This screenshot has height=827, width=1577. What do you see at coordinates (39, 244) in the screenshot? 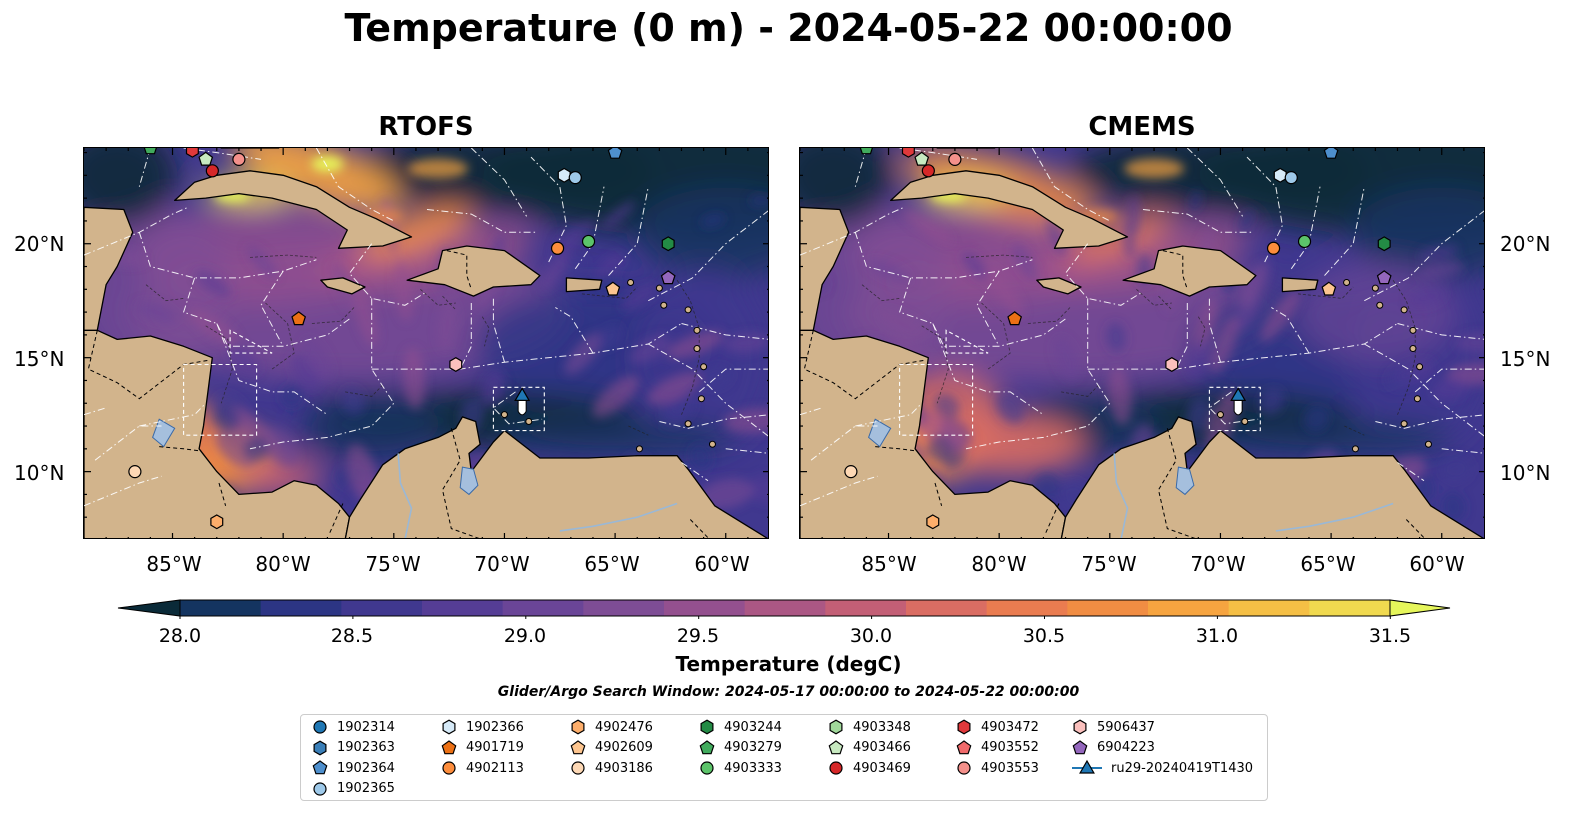
I see `lat-label-left: 20°N` at bounding box center [39, 244].